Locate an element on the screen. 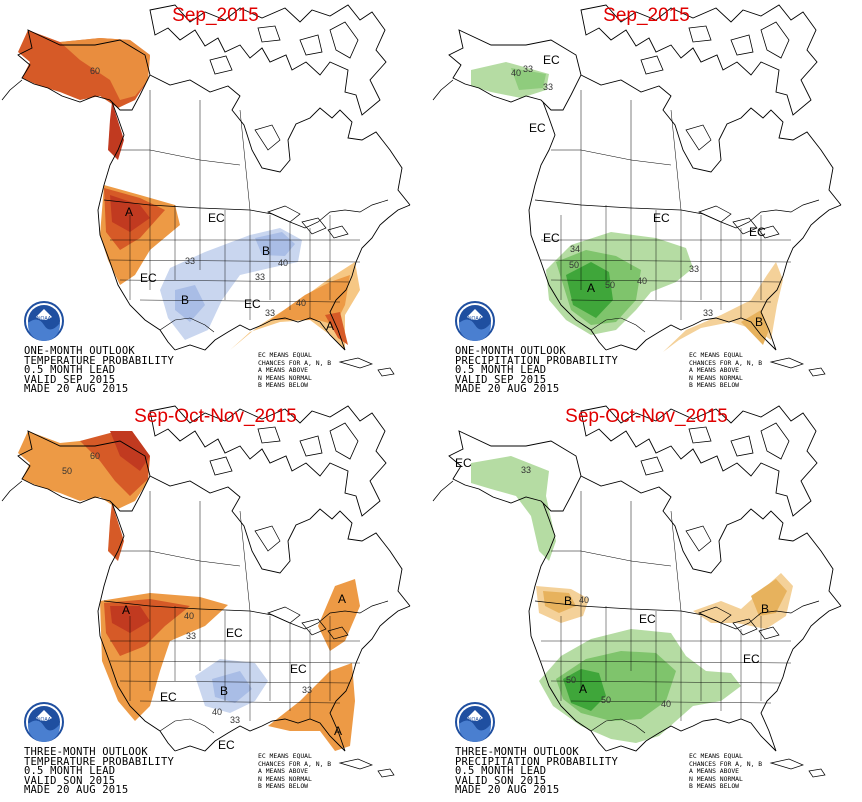 This screenshot has width=862, height=802. northeast-above-area is located at coordinates (339, 615).